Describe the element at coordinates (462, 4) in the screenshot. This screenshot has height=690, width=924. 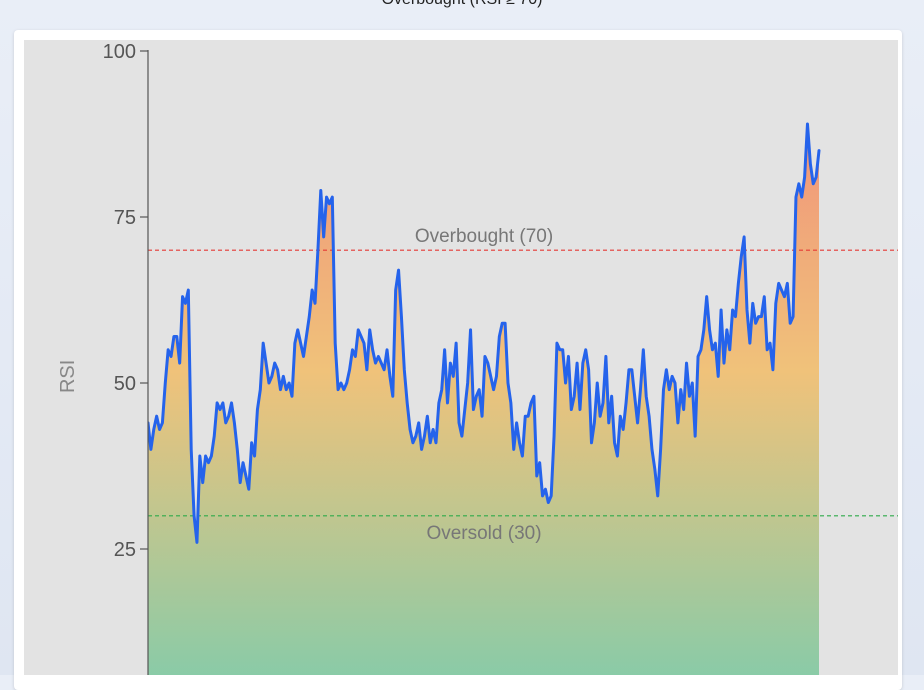
I see `page-title: Overbought (RSI ≥ 70)` at that location.